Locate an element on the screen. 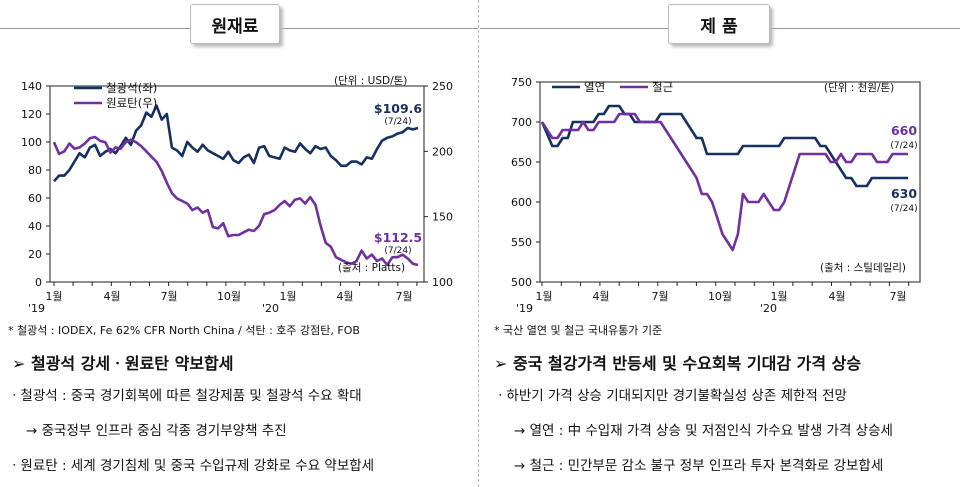  right-footnote: * 국산 열연 및 철근 국내유통가 기준 is located at coordinates (578, 330).